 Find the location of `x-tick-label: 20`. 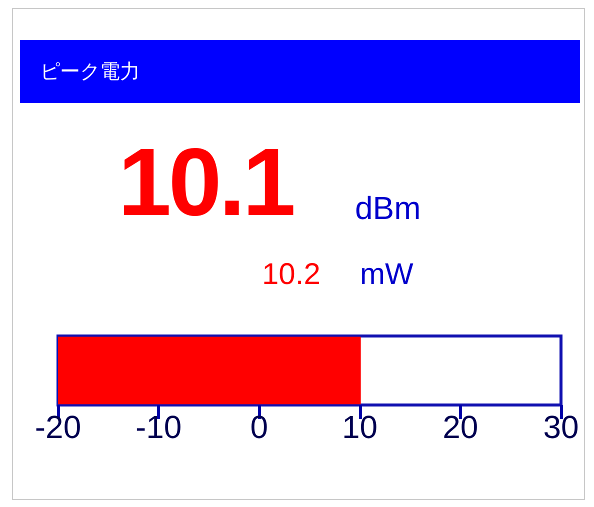

x-tick-label: 20 is located at coordinates (460, 427).